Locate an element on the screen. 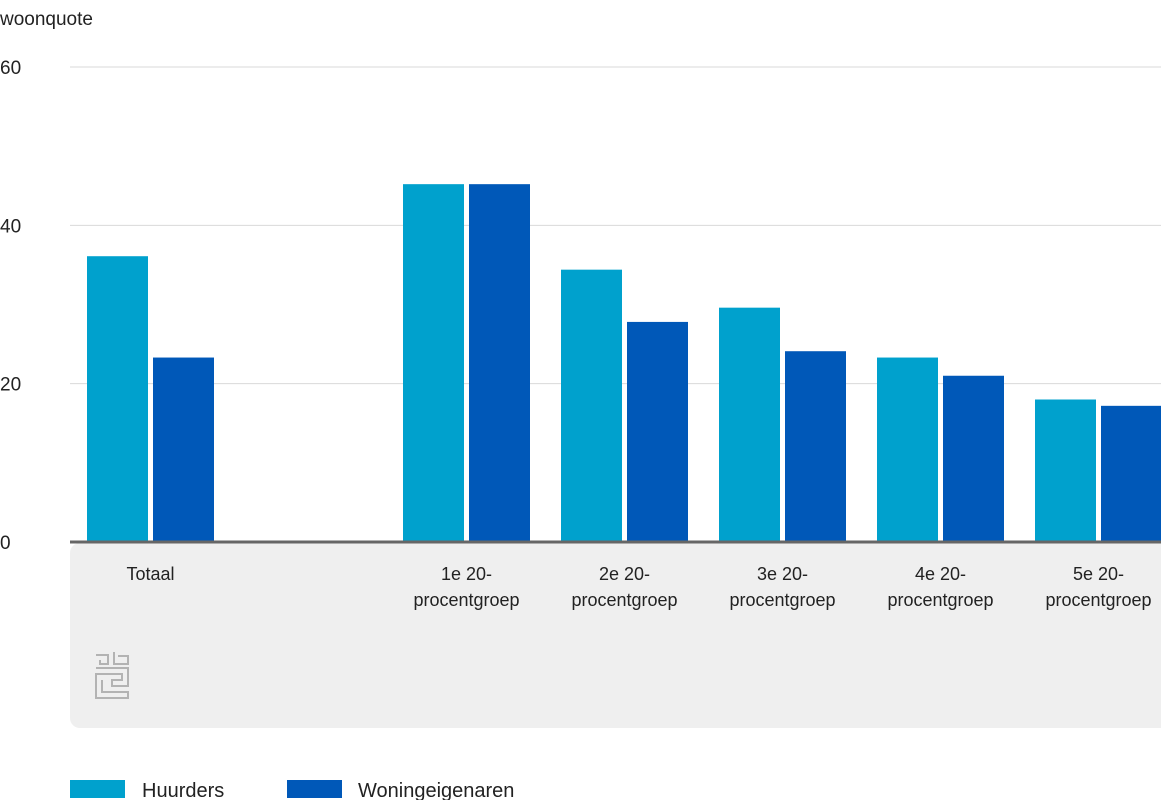 The image size is (1161, 800). y-tick-label: 40 is located at coordinates (10, 226).